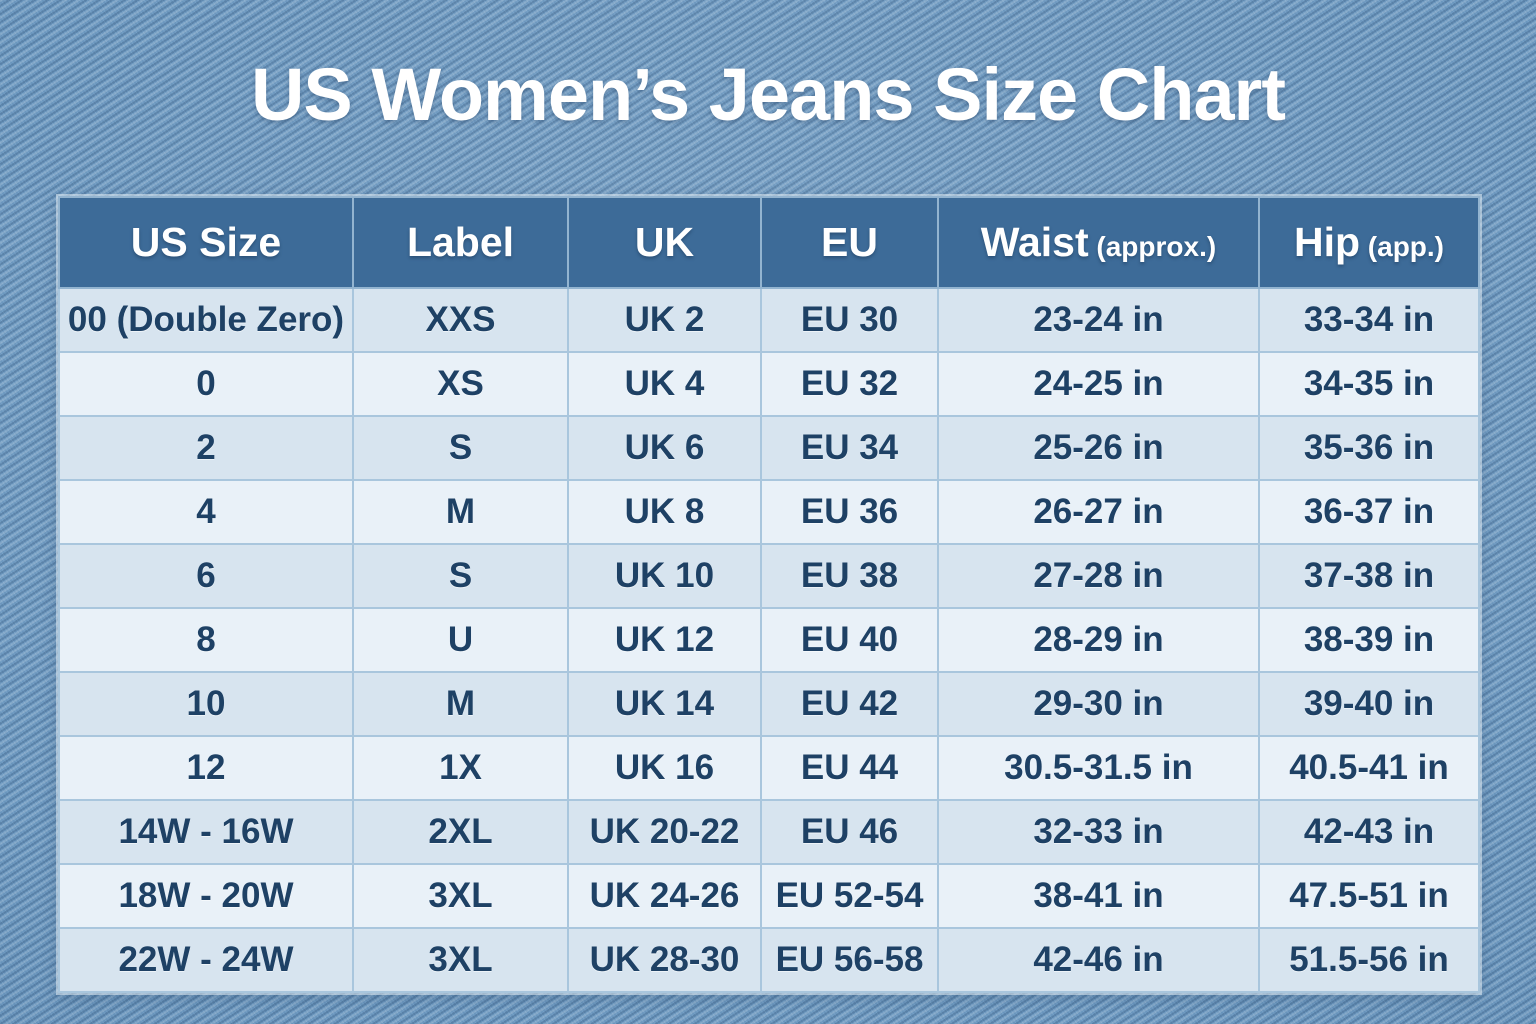 Image resolution: width=1536 pixels, height=1024 pixels. Describe the element at coordinates (460, 832) in the screenshot. I see `table-cell-label: 2XL` at that location.